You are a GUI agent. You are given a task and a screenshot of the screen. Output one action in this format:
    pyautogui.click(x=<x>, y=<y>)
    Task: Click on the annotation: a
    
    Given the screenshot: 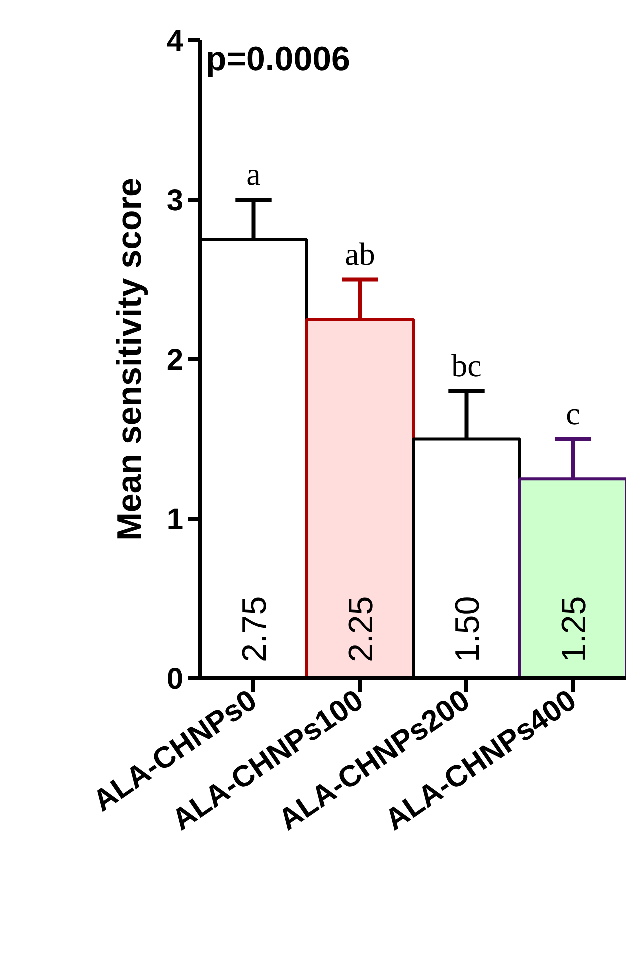 What is the action you would take?
    pyautogui.click(x=253, y=174)
    